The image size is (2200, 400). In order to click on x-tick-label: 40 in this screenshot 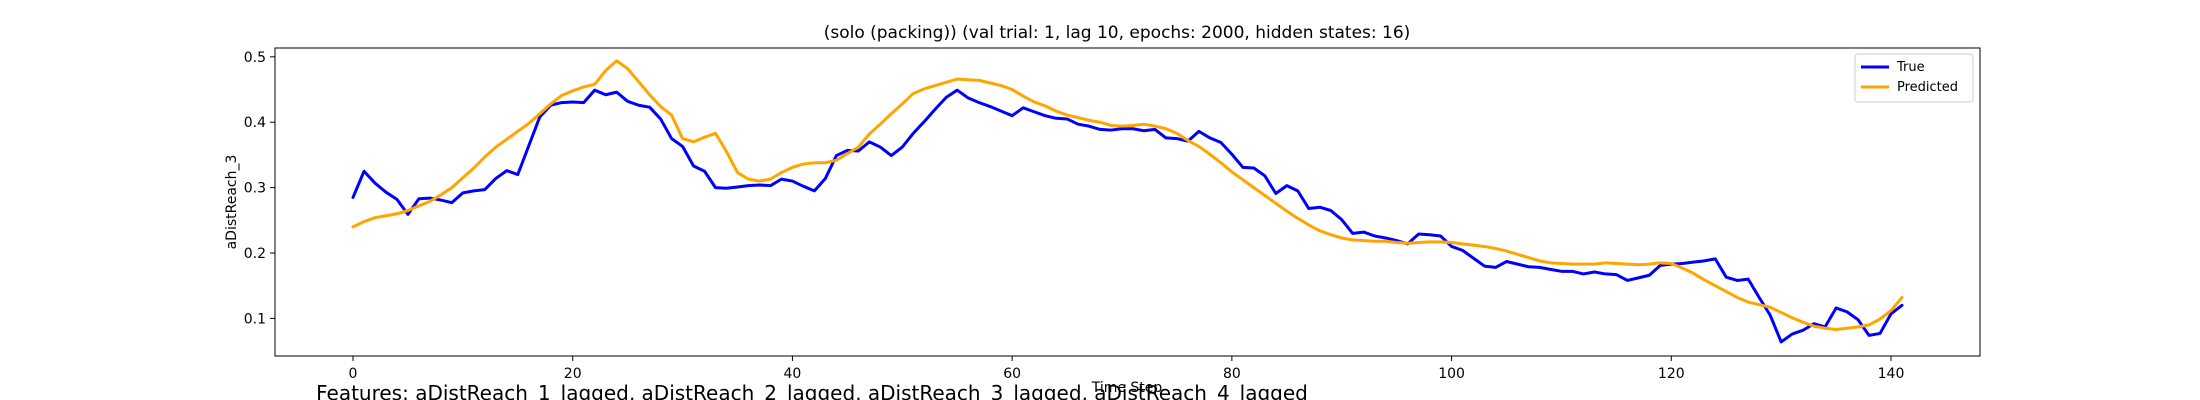, I will do `click(793, 374)`.